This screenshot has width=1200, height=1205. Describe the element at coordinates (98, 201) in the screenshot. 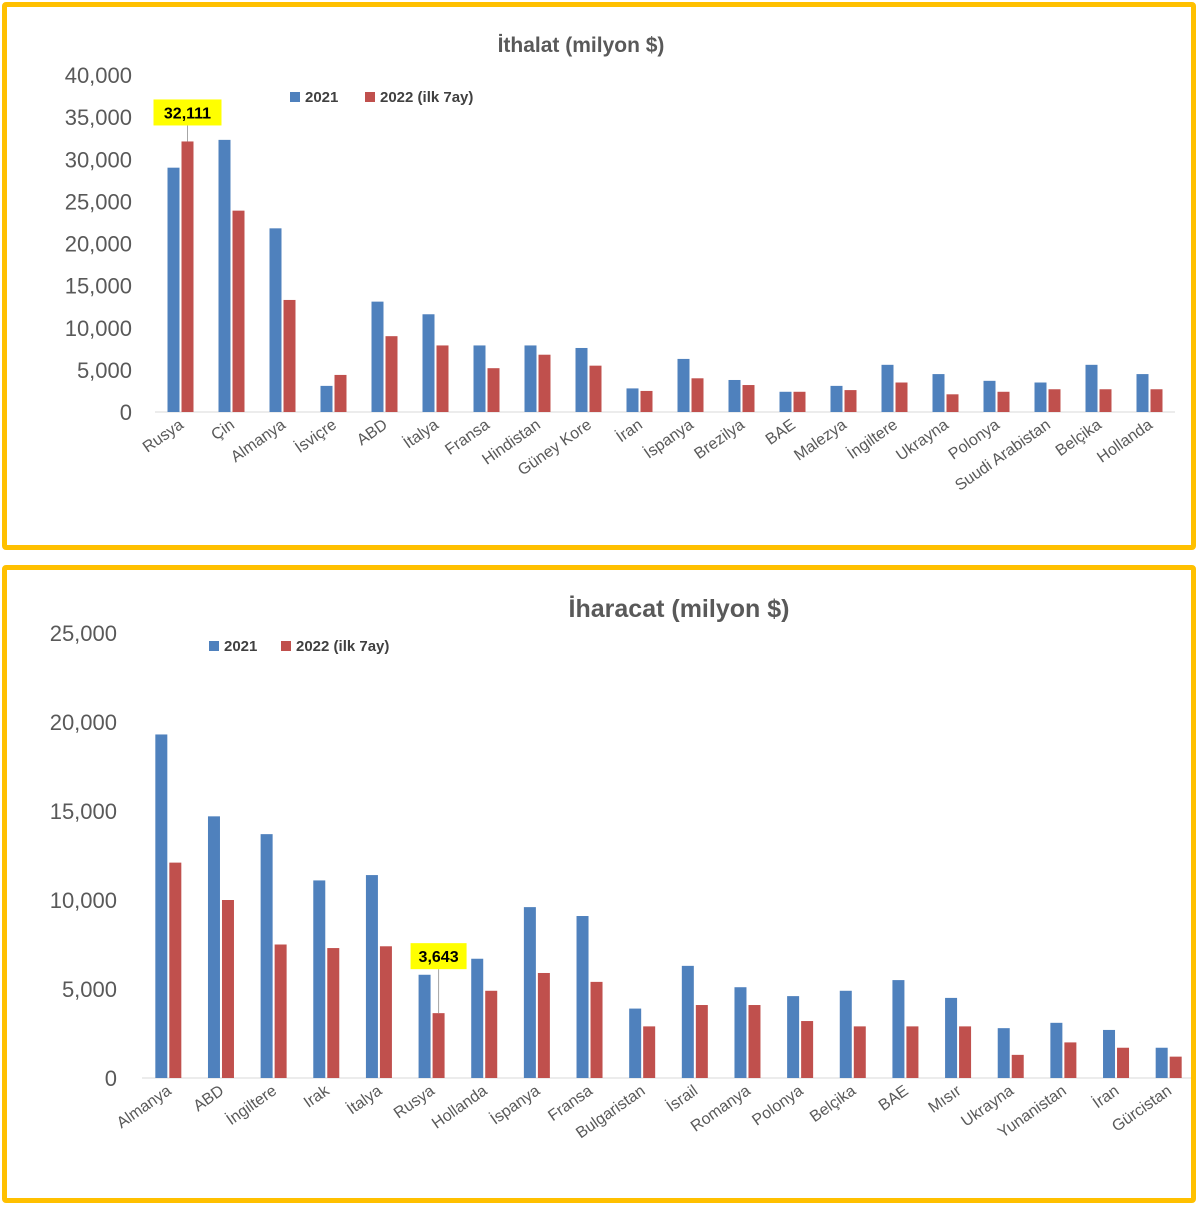

I see `import-y-tick-label: 25,000` at that location.